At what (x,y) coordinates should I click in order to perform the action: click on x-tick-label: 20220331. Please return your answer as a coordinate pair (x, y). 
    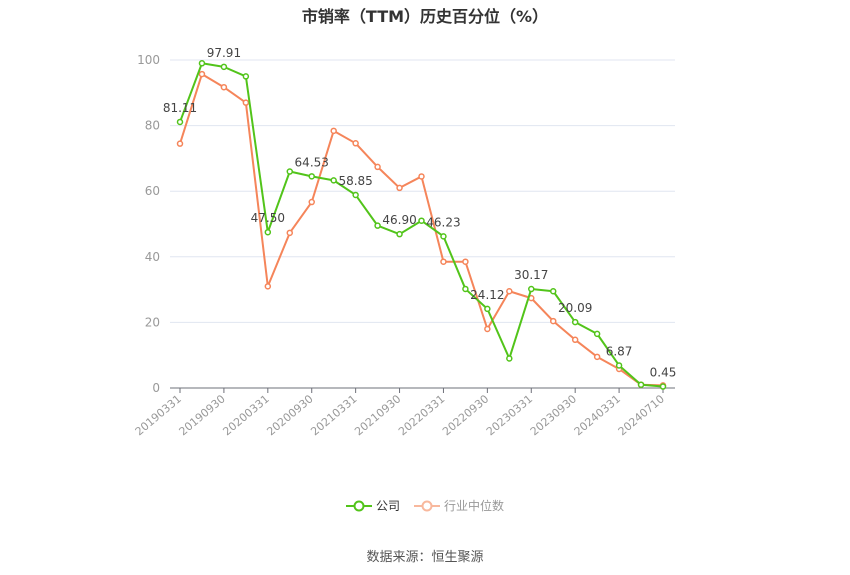
    Looking at the image, I should click on (421, 415).